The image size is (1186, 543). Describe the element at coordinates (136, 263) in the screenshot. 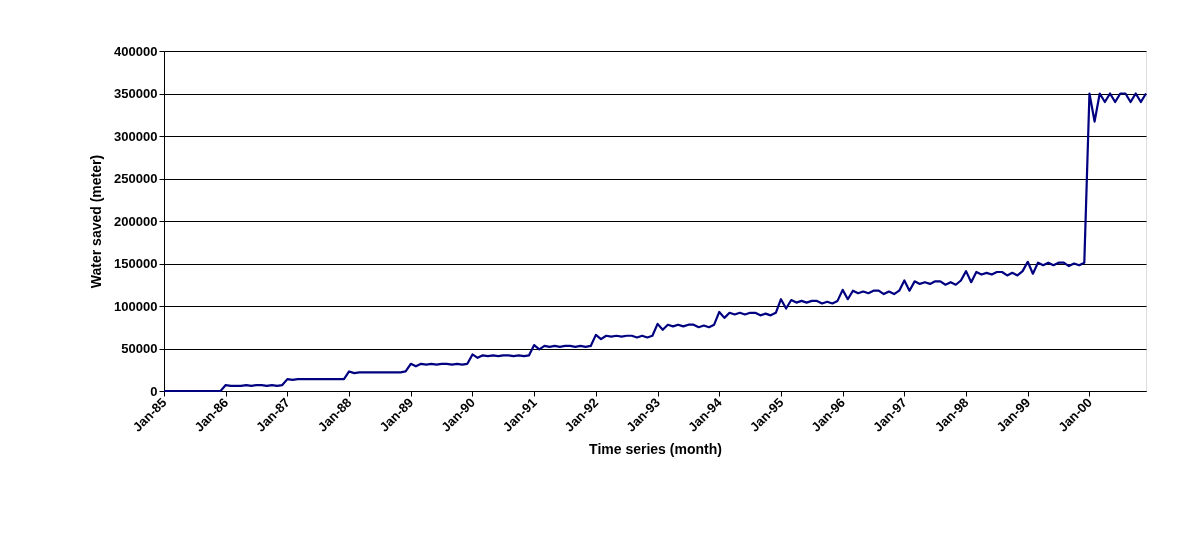

I see `y-tick-label: 150000` at that location.